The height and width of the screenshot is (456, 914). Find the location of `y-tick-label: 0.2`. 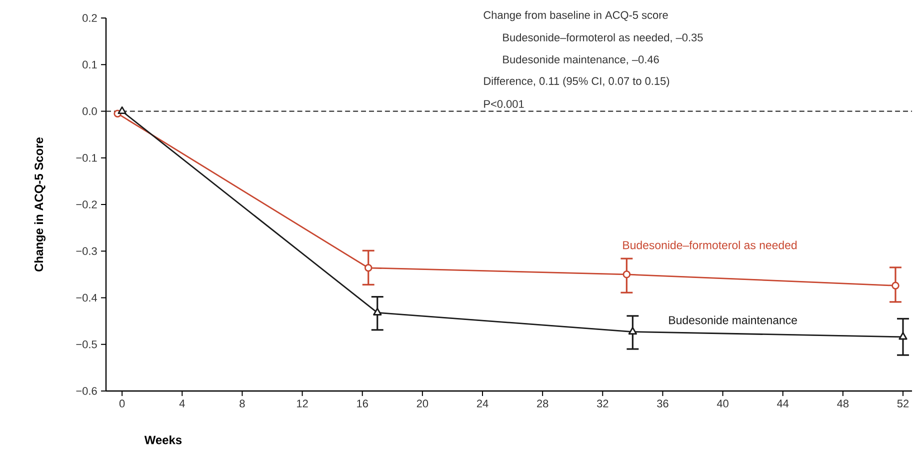

y-tick-label: 0.2 is located at coordinates (89, 18).